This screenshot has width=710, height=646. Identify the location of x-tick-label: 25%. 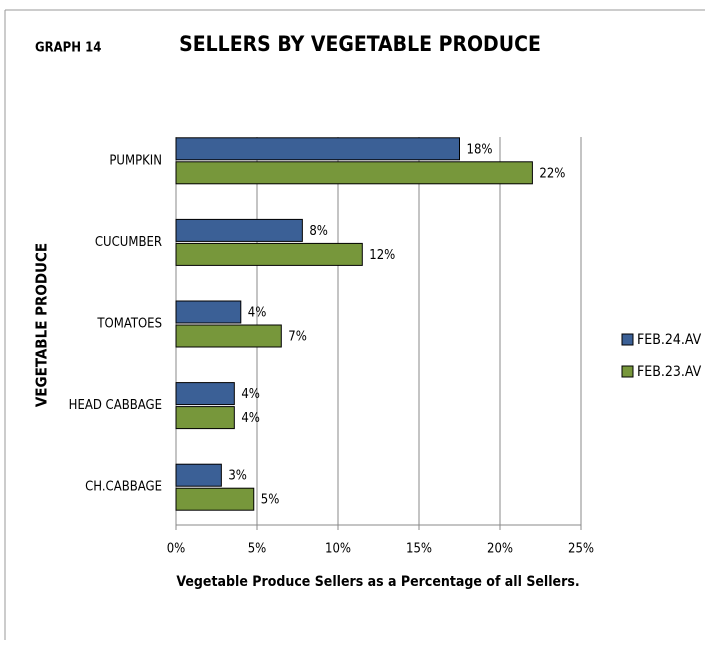
(581, 549).